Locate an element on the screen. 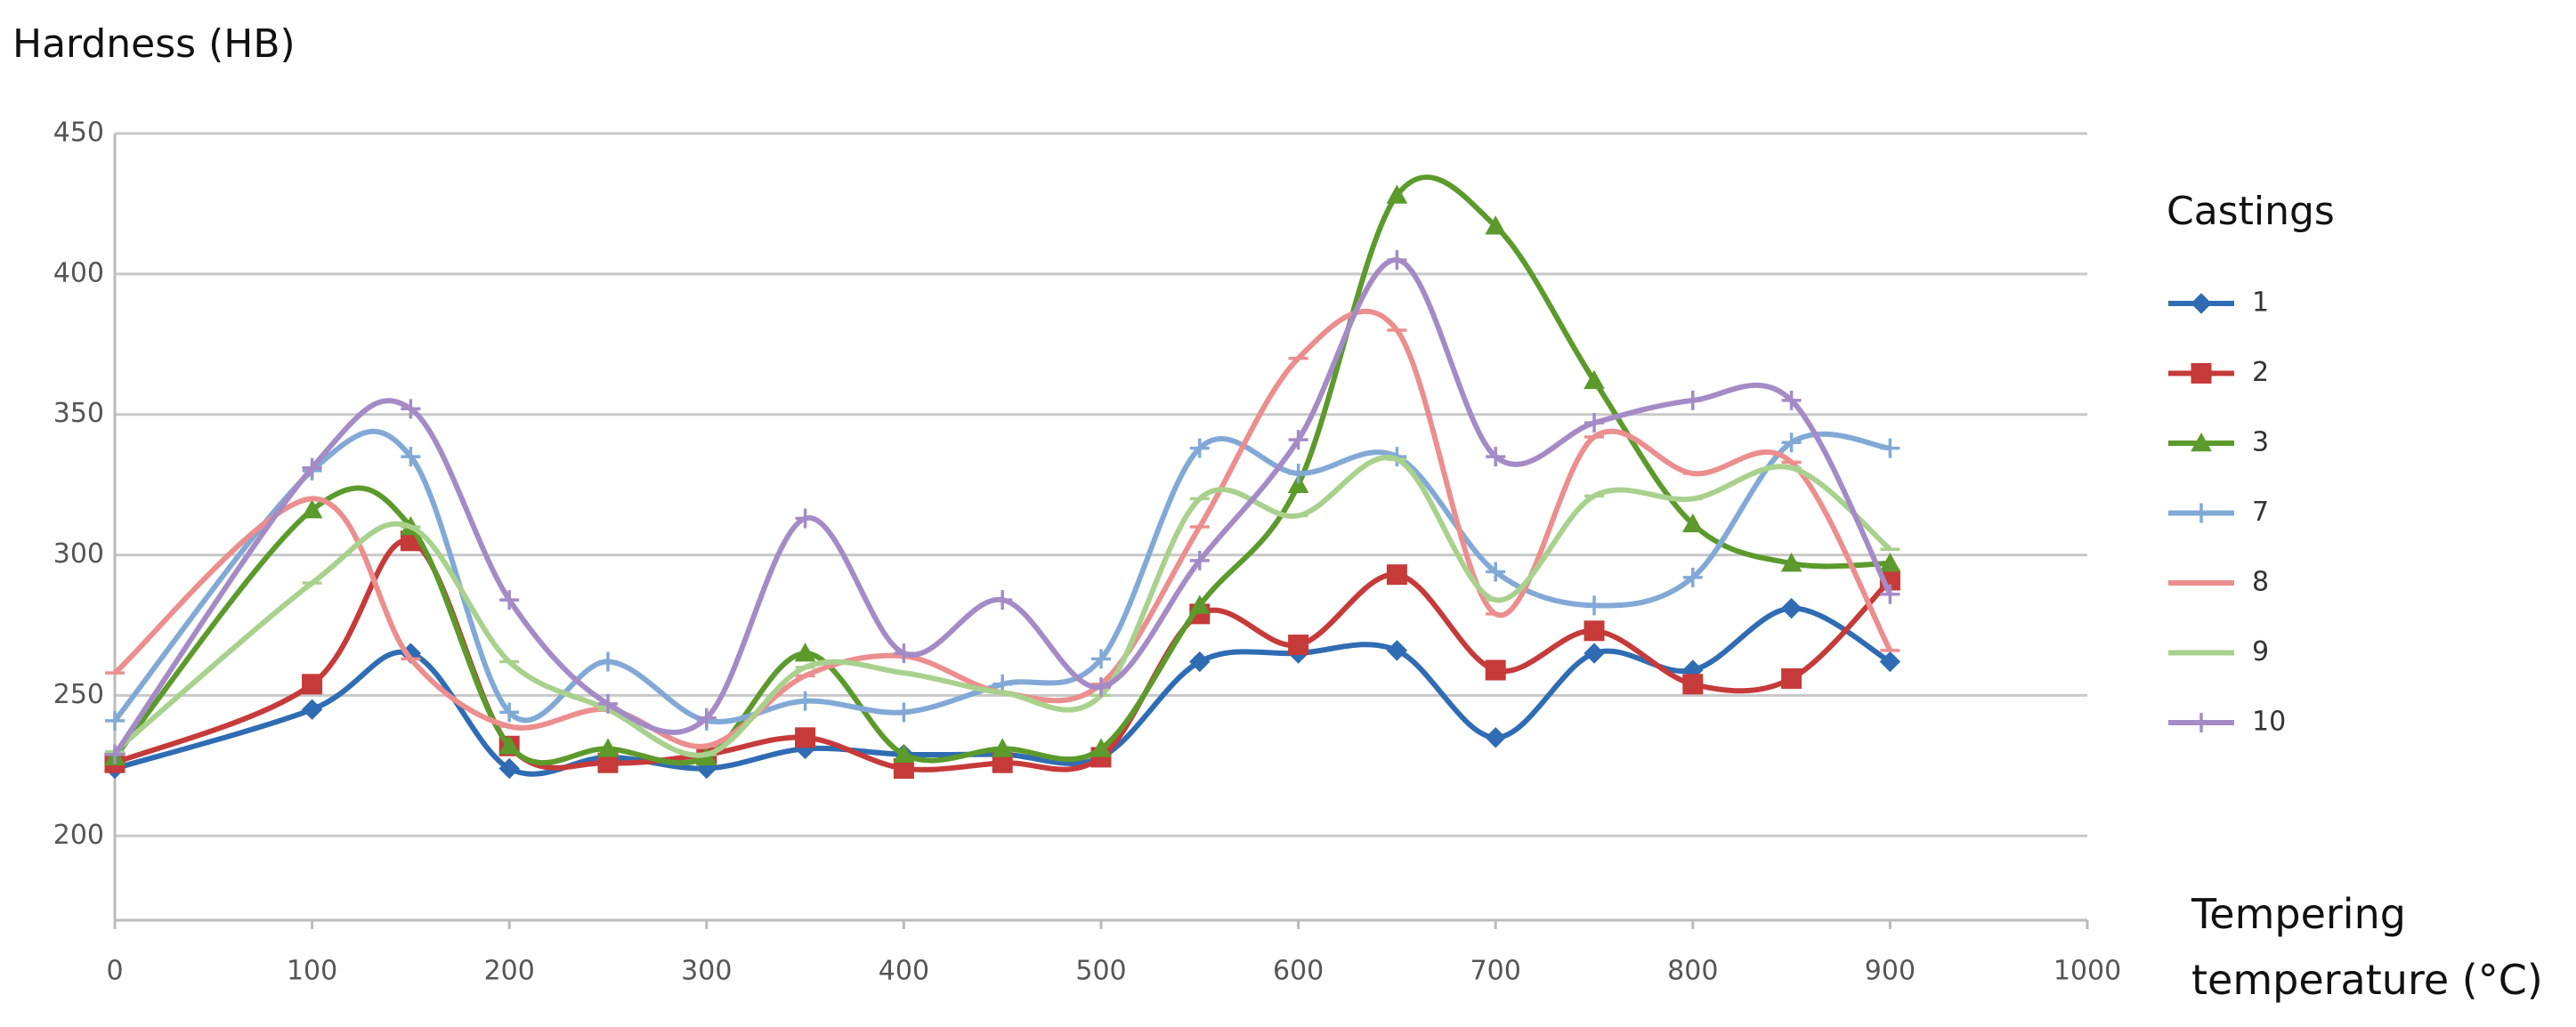 This screenshot has width=2576, height=1027. legend-label: 1 is located at coordinates (2261, 303).